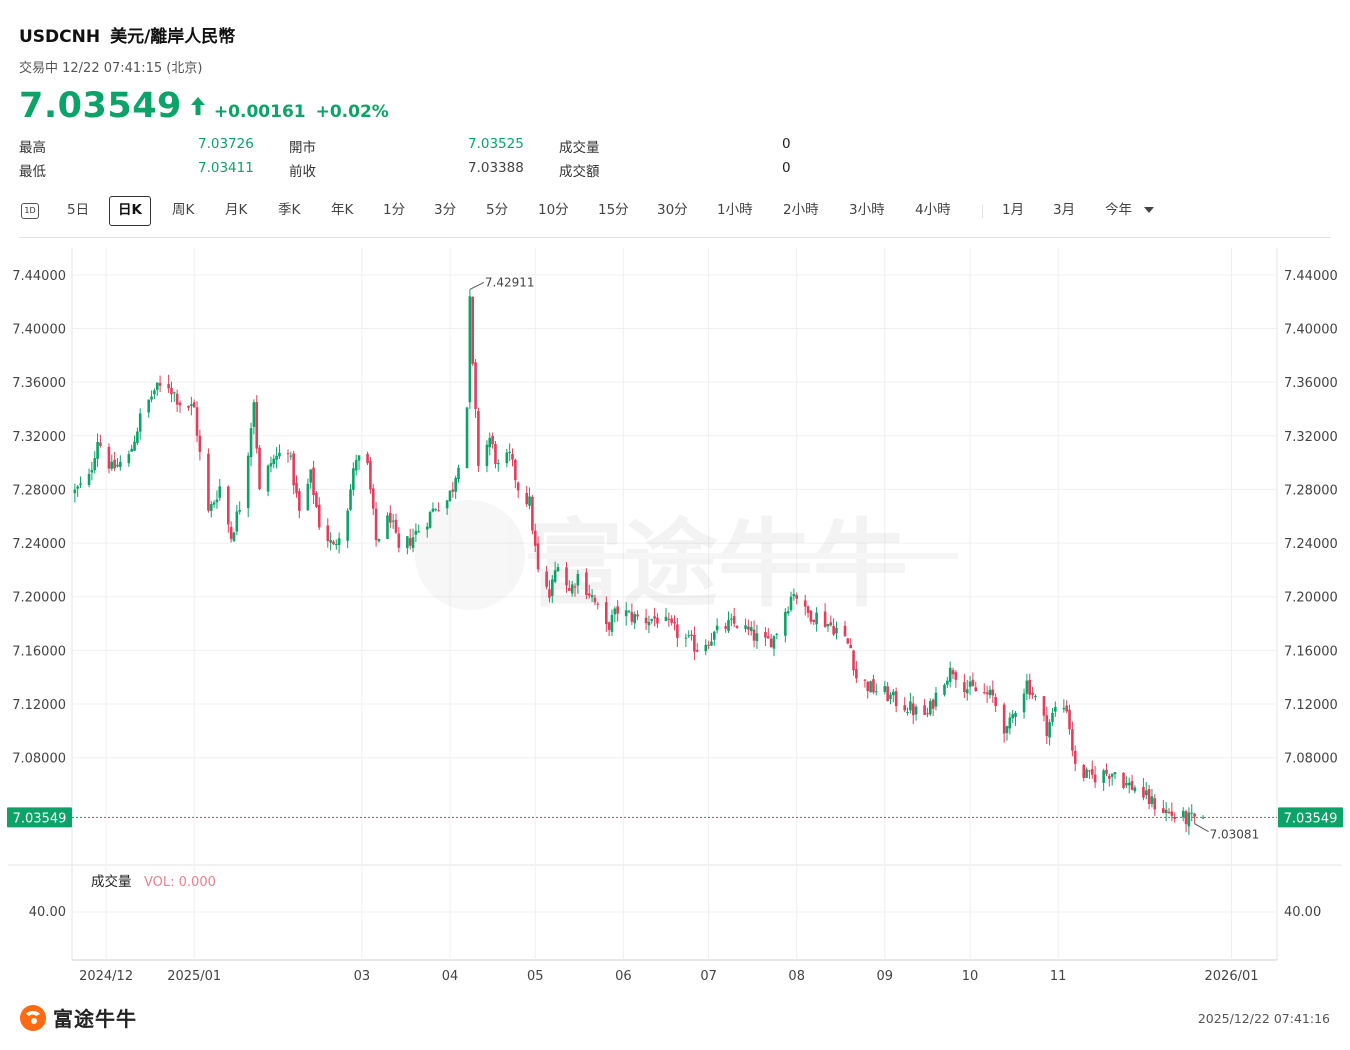 This screenshot has width=1350, height=1050. I want to click on arrow-up-icon, so click(197, 106).